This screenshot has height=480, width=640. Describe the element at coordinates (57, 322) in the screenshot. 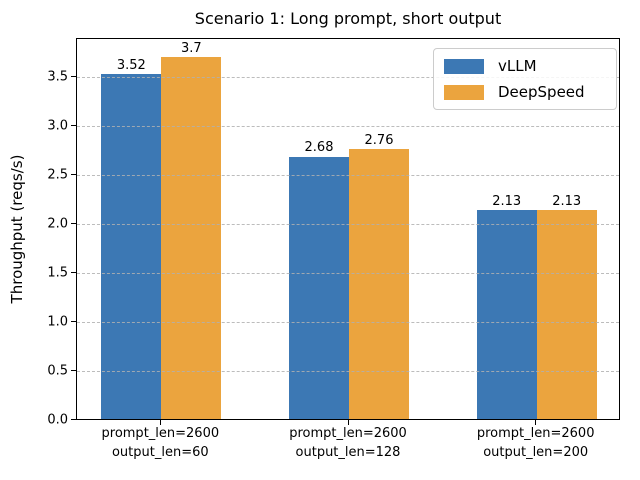

I see `y-tick-label: 1.0` at that location.